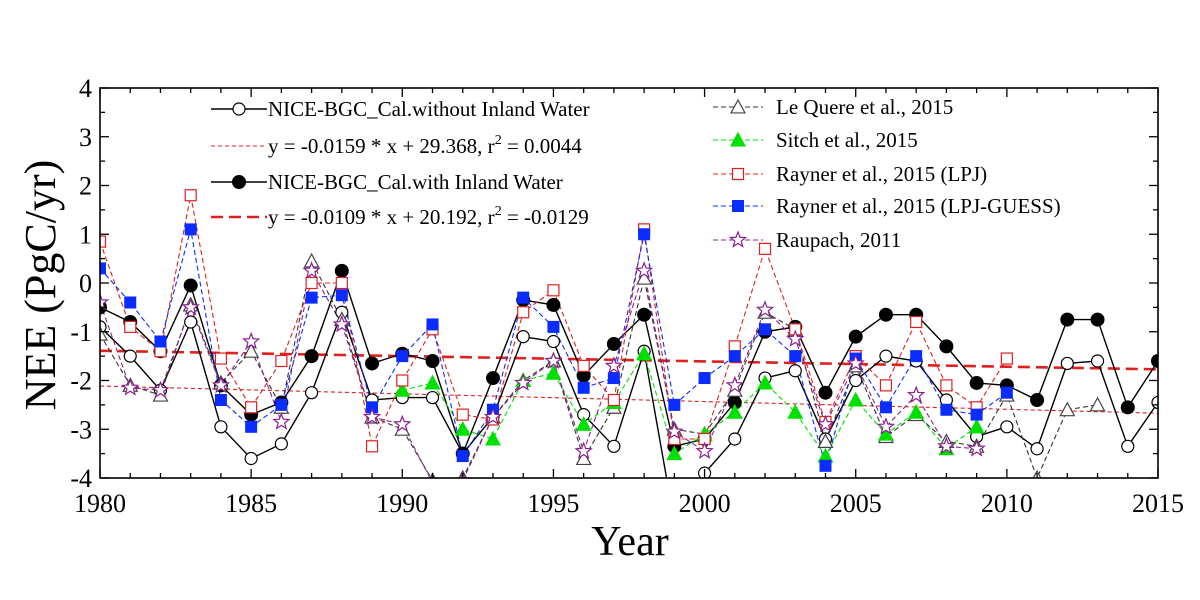  What do you see at coordinates (629, 542) in the screenshot?
I see `x-axis-title: Year` at bounding box center [629, 542].